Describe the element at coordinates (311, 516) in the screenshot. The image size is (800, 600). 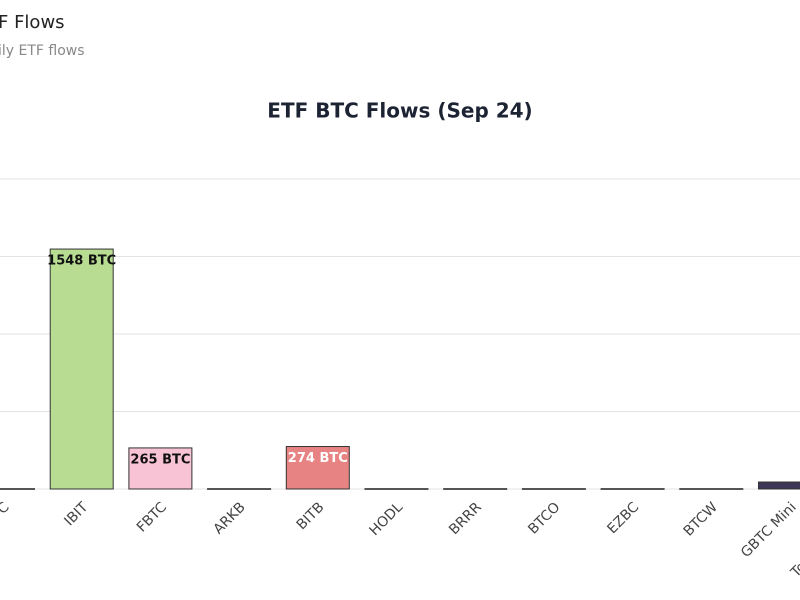
I see `x-tick-label: BITB` at that location.